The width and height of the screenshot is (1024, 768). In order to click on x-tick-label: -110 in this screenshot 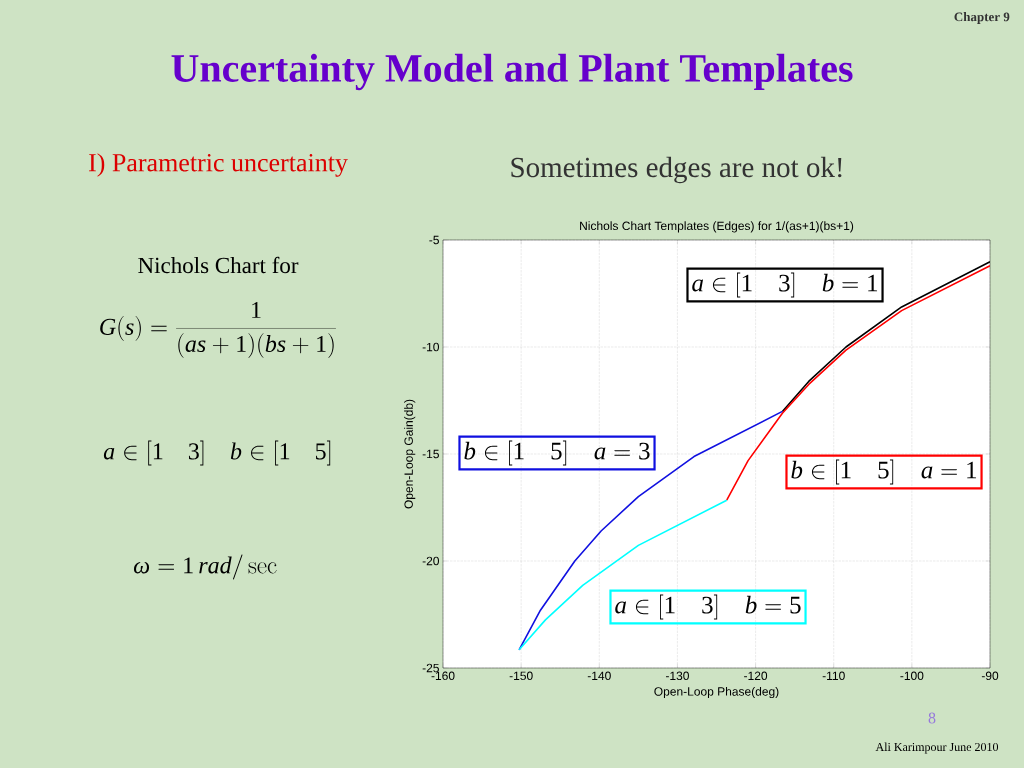, I will do `click(833, 676)`.